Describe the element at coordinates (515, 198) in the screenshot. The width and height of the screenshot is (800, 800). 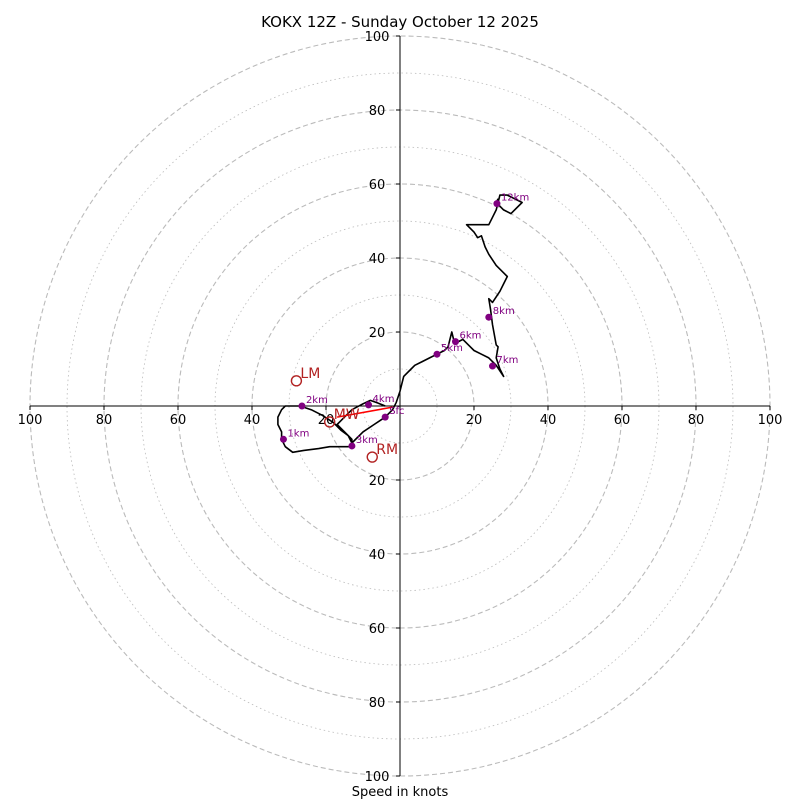
I see `height-label-12km: 12km` at that location.